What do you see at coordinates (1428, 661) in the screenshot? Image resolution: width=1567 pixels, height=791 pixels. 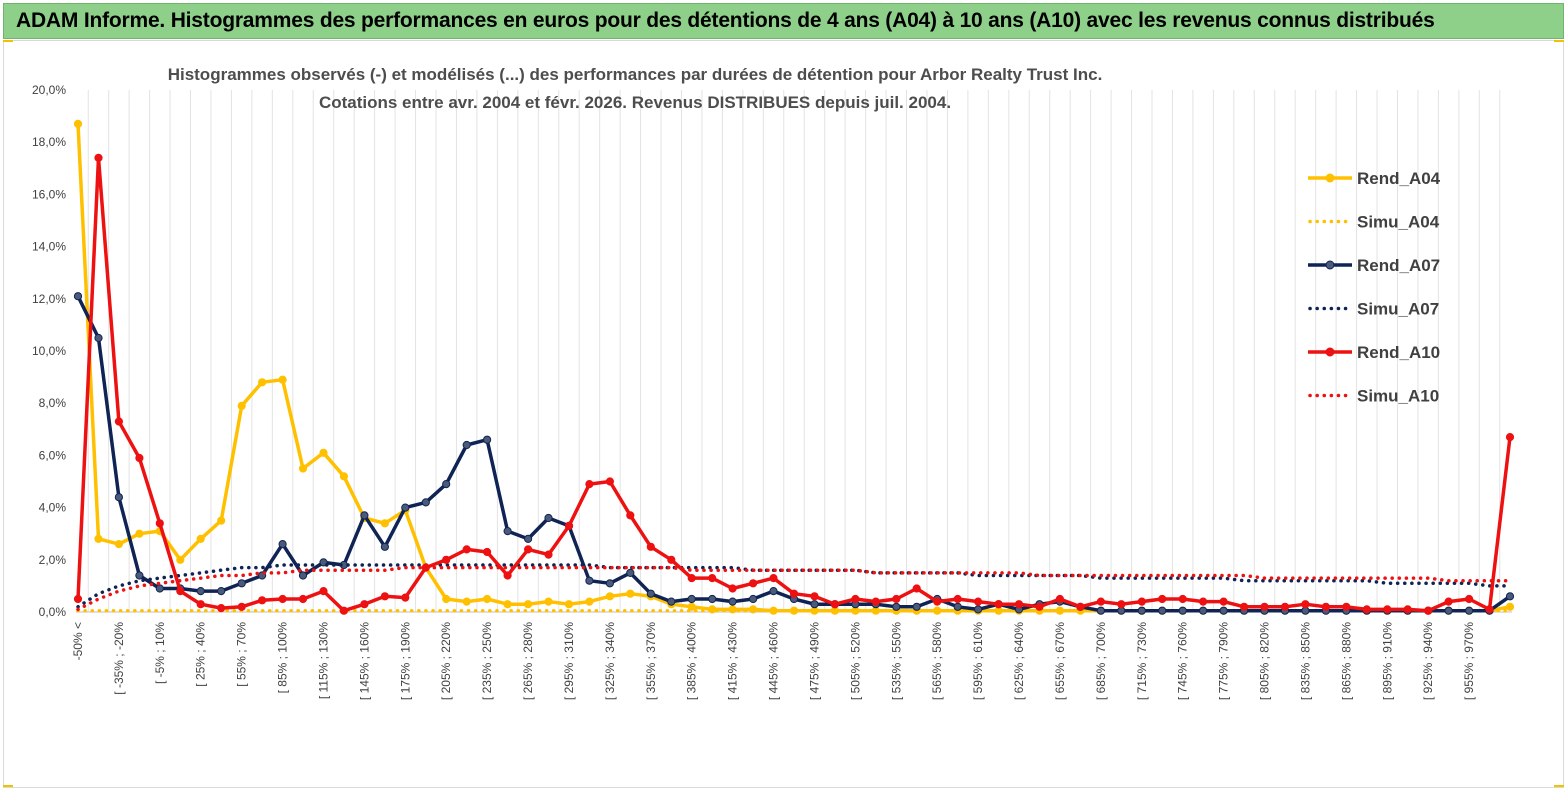 I see `x-tick-label: [ 925% ; 940%` at bounding box center [1428, 661].